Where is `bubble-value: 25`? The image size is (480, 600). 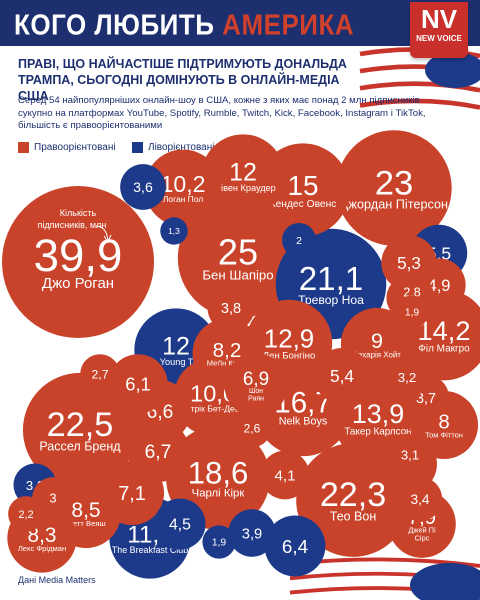 bubble-value: 25 is located at coordinates (238, 252).